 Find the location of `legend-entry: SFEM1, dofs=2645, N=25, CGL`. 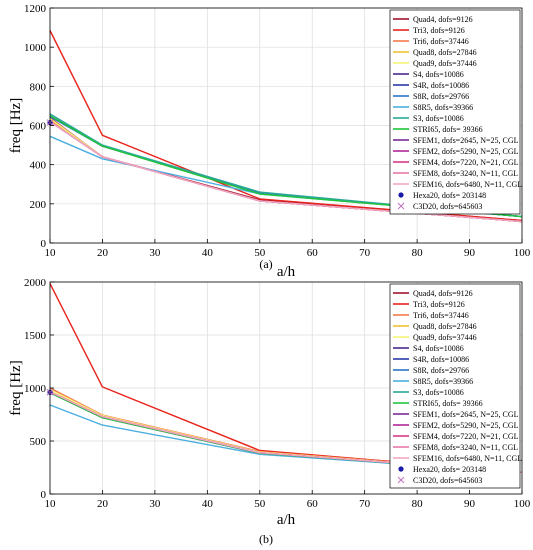

legend-entry: SFEM1, dofs=2645, N=25, CGL is located at coordinates (456, 140).